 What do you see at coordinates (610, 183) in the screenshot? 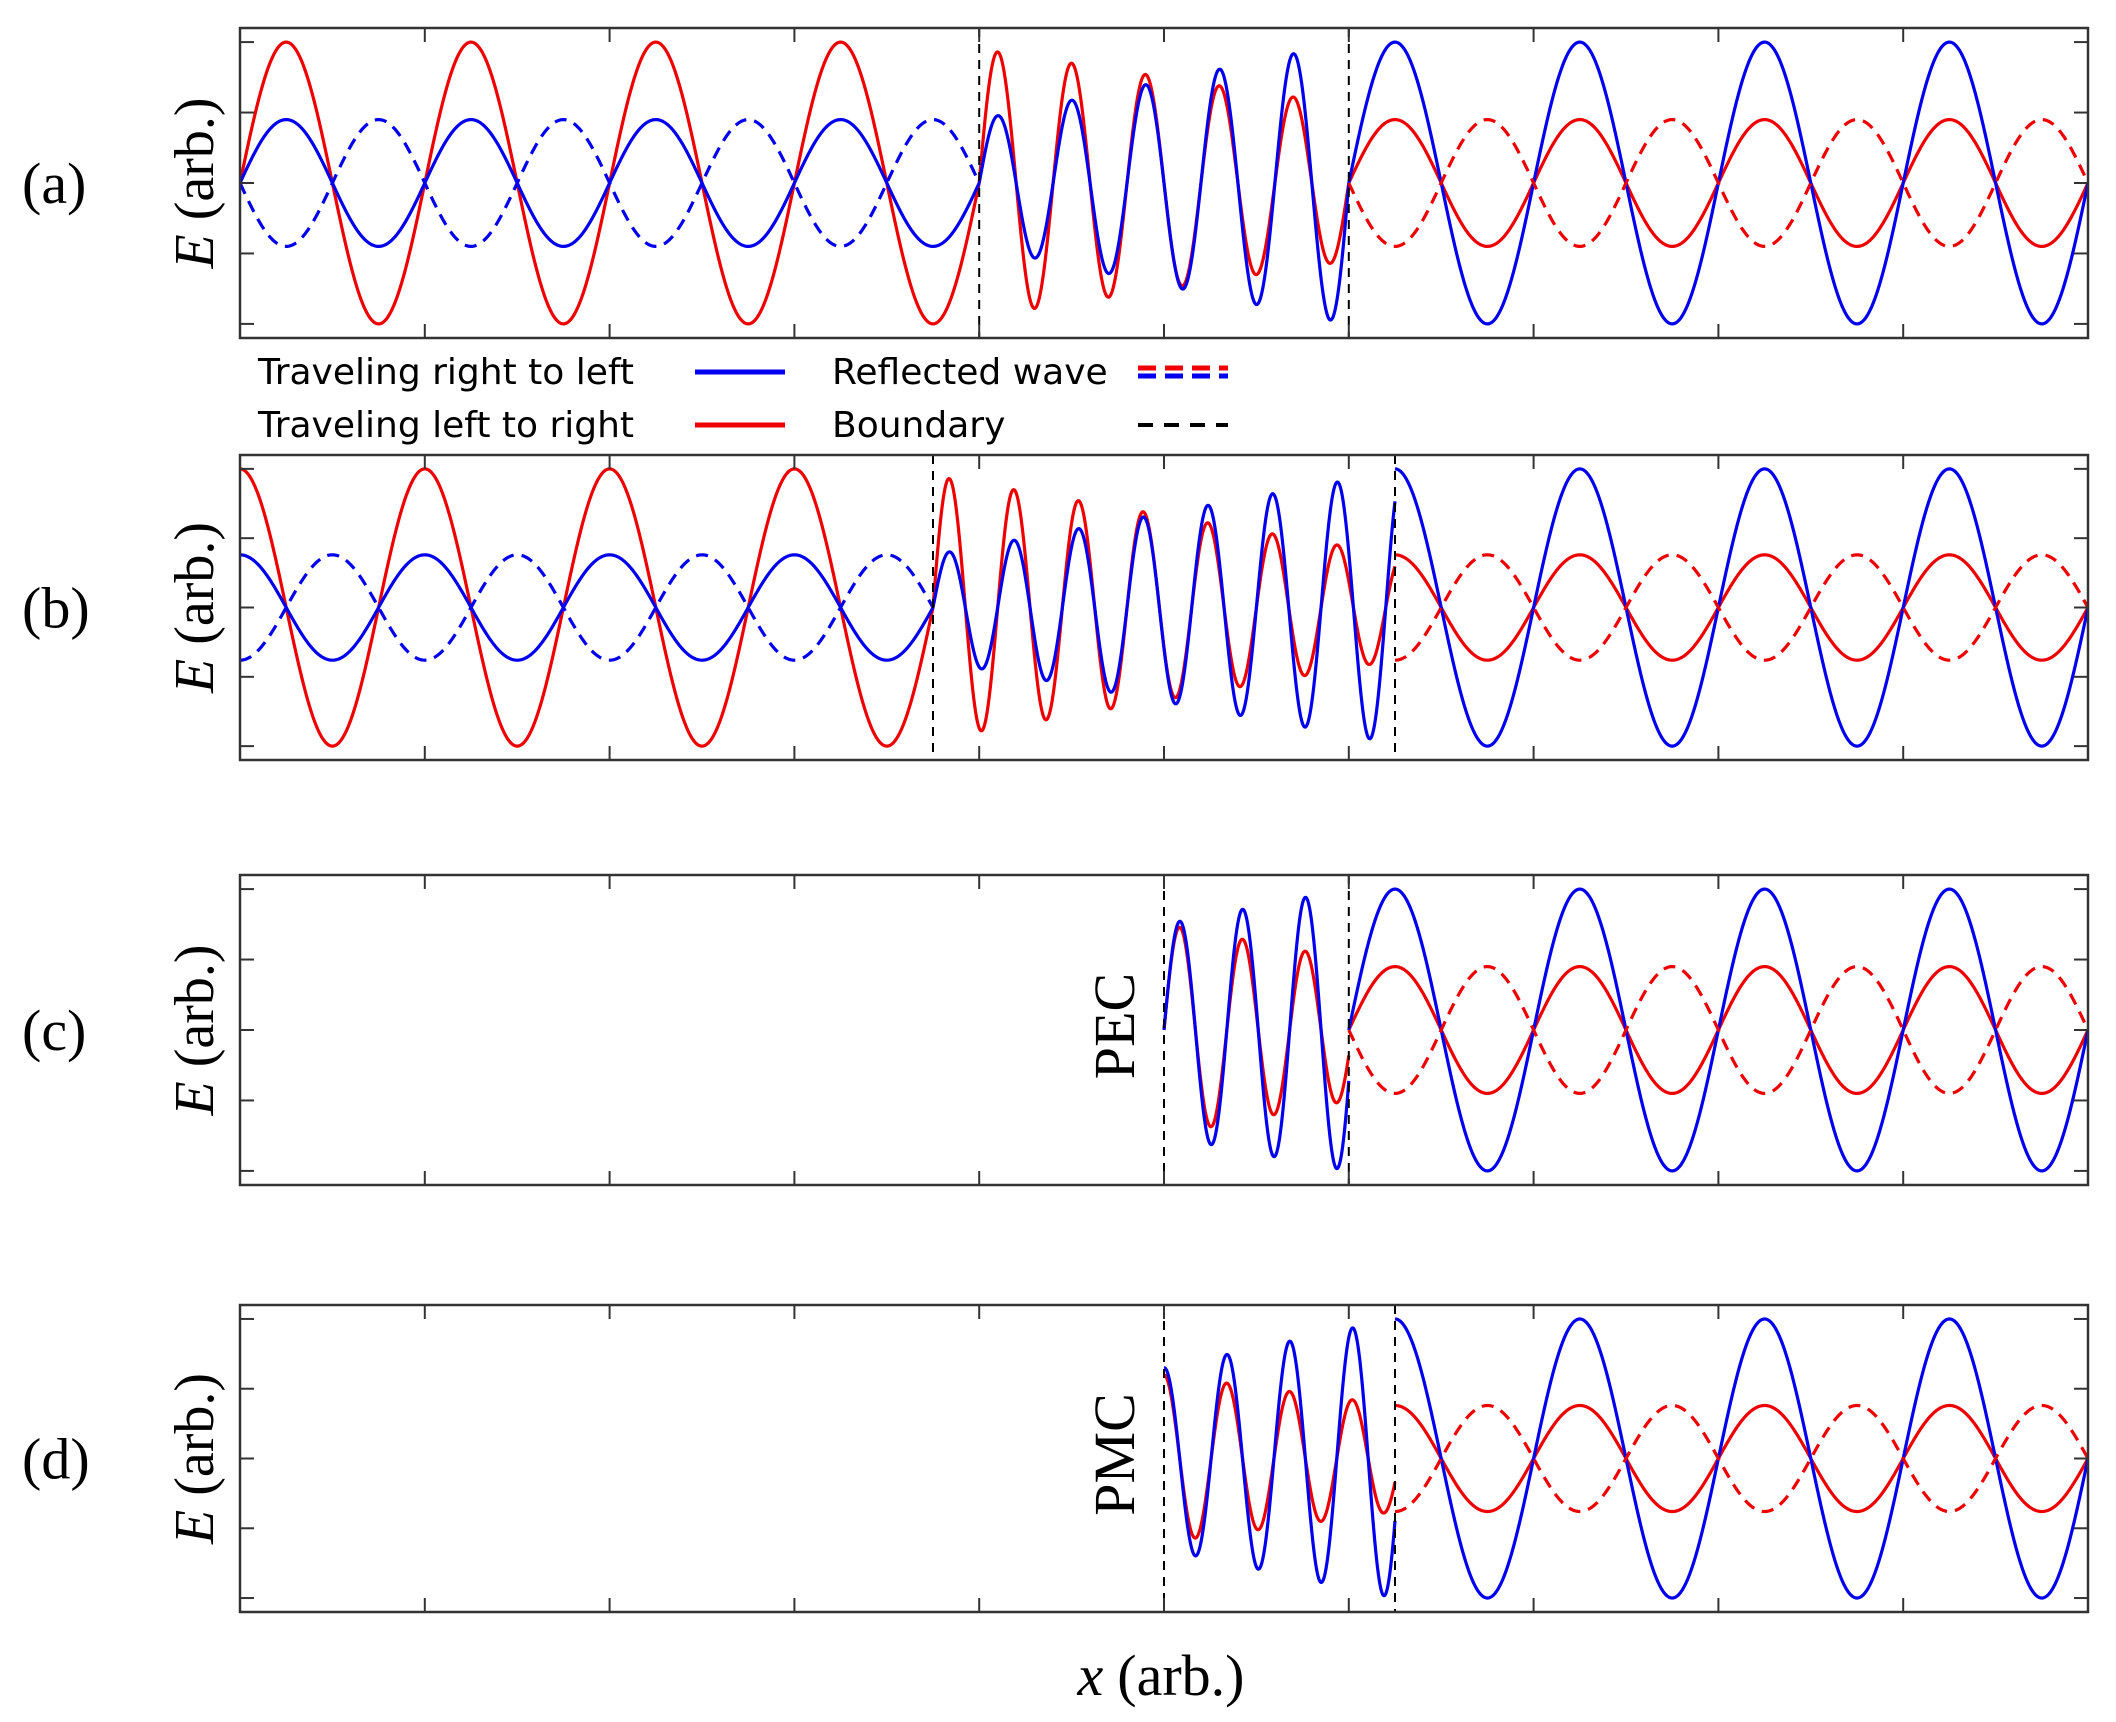
I see `series-reflected-wave-blue-dashed` at bounding box center [610, 183].